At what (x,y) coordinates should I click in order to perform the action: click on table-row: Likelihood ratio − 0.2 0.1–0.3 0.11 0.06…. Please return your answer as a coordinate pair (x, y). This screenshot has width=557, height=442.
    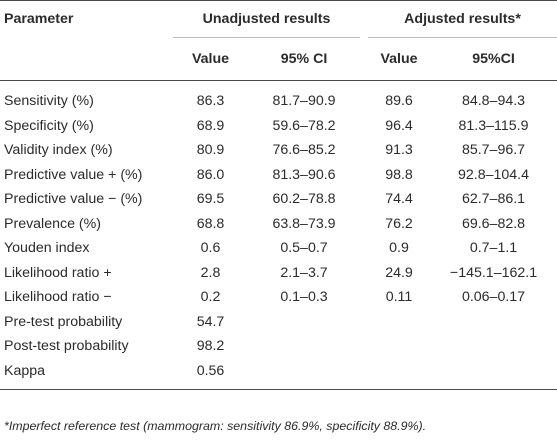
    Looking at the image, I should click on (278, 297).